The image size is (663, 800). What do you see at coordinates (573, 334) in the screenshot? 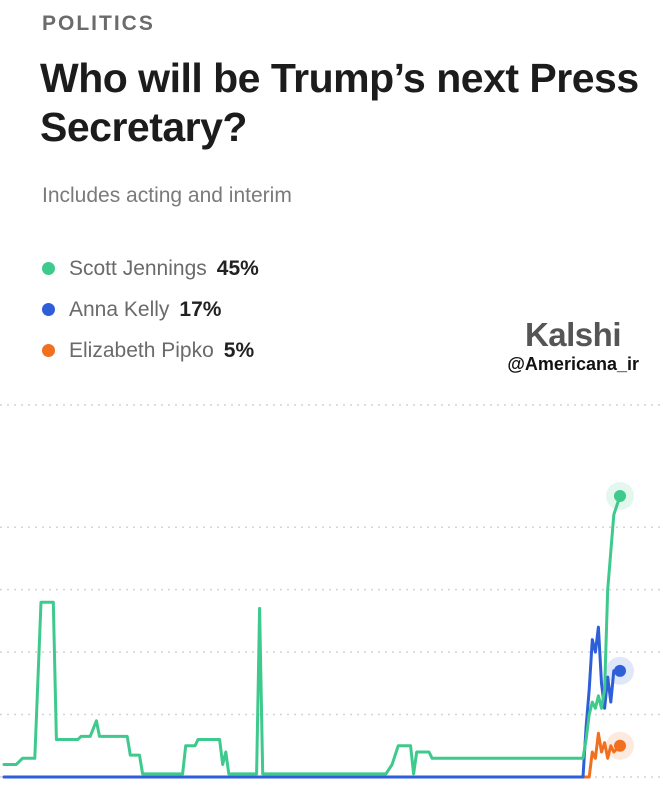
I see `brand-logo: Kalshi` at bounding box center [573, 334].